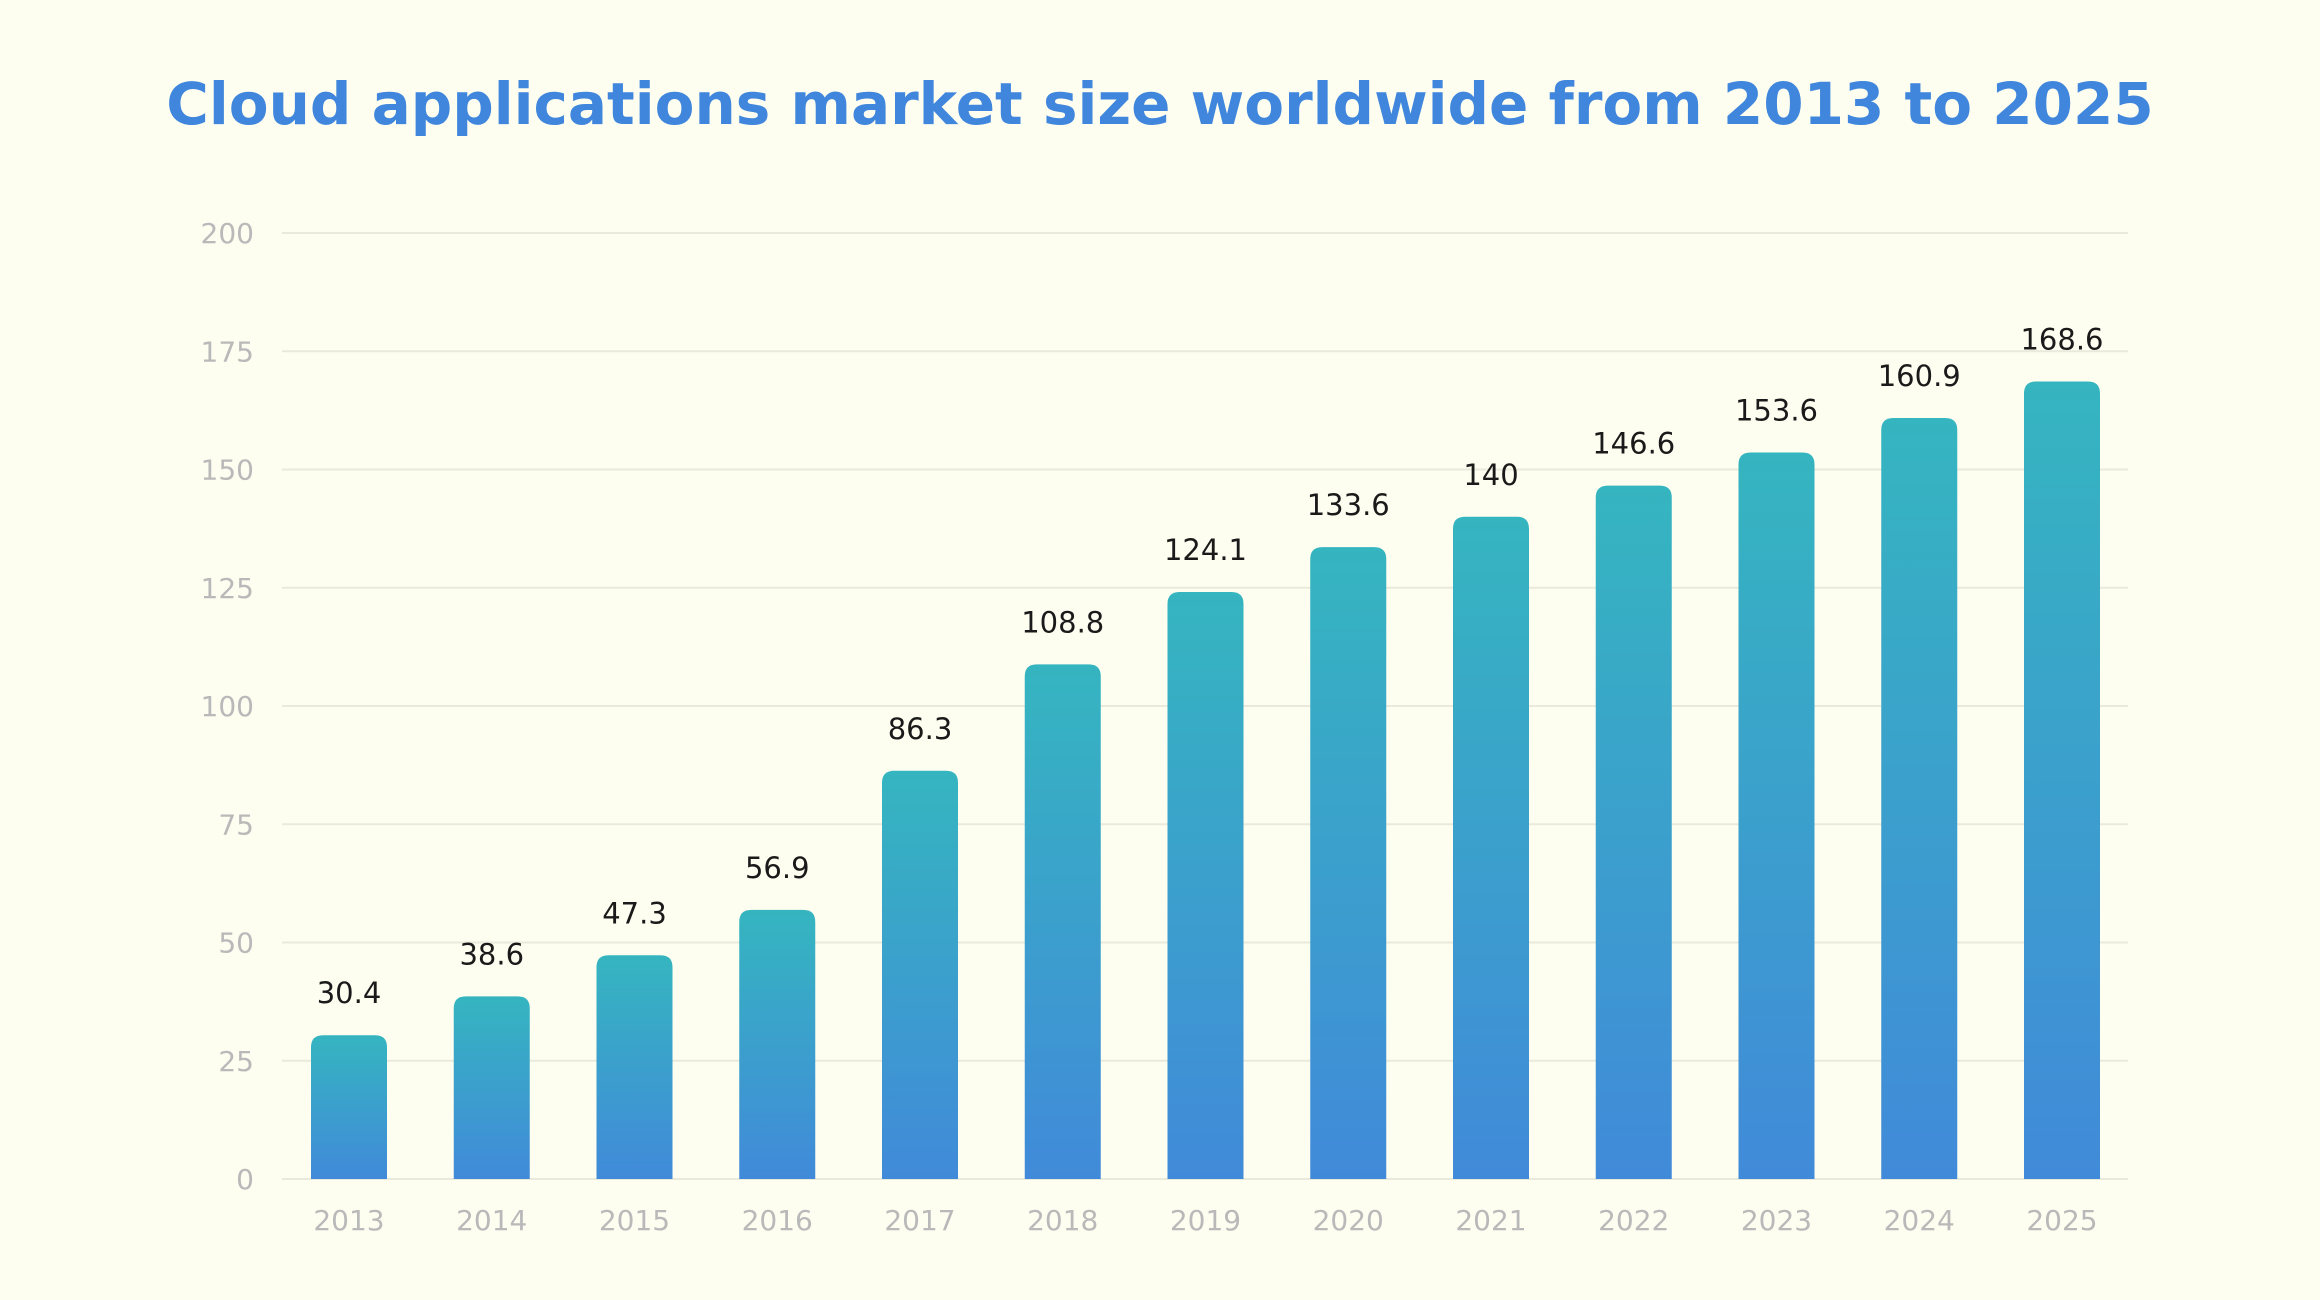 This screenshot has height=1300, width=2320. Describe the element at coordinates (491, 954) in the screenshot. I see `data-label-2014: 38.6` at that location.